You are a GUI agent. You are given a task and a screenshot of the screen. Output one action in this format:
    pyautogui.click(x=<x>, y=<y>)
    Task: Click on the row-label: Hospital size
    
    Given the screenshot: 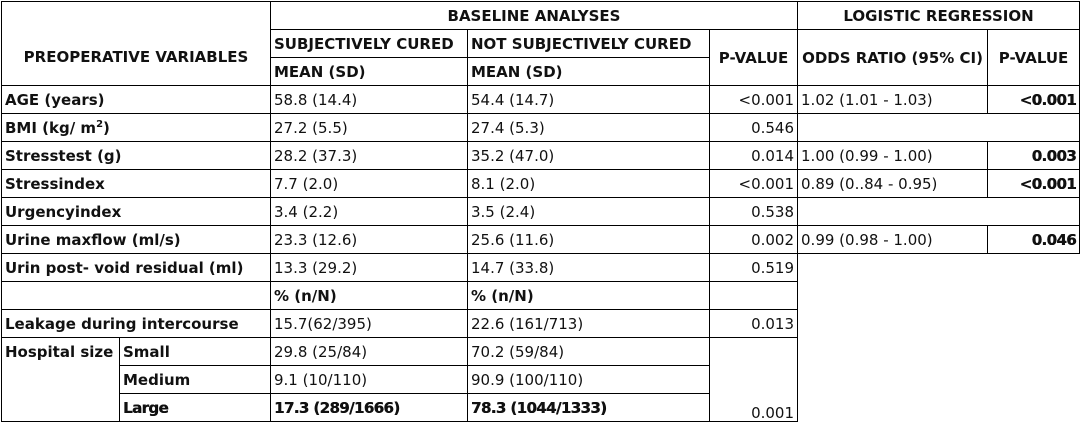 What is the action you would take?
    pyautogui.click(x=60, y=351)
    